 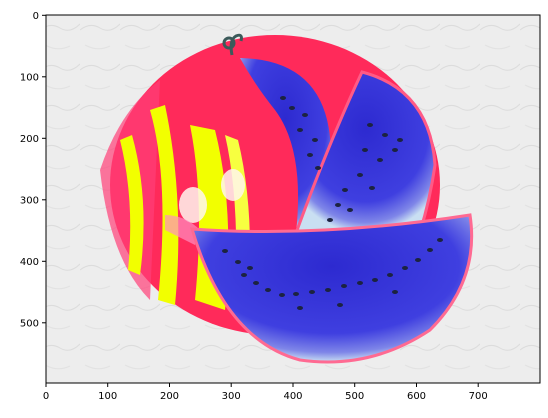 I want to click on x-tick: 0, so click(x=46, y=392).